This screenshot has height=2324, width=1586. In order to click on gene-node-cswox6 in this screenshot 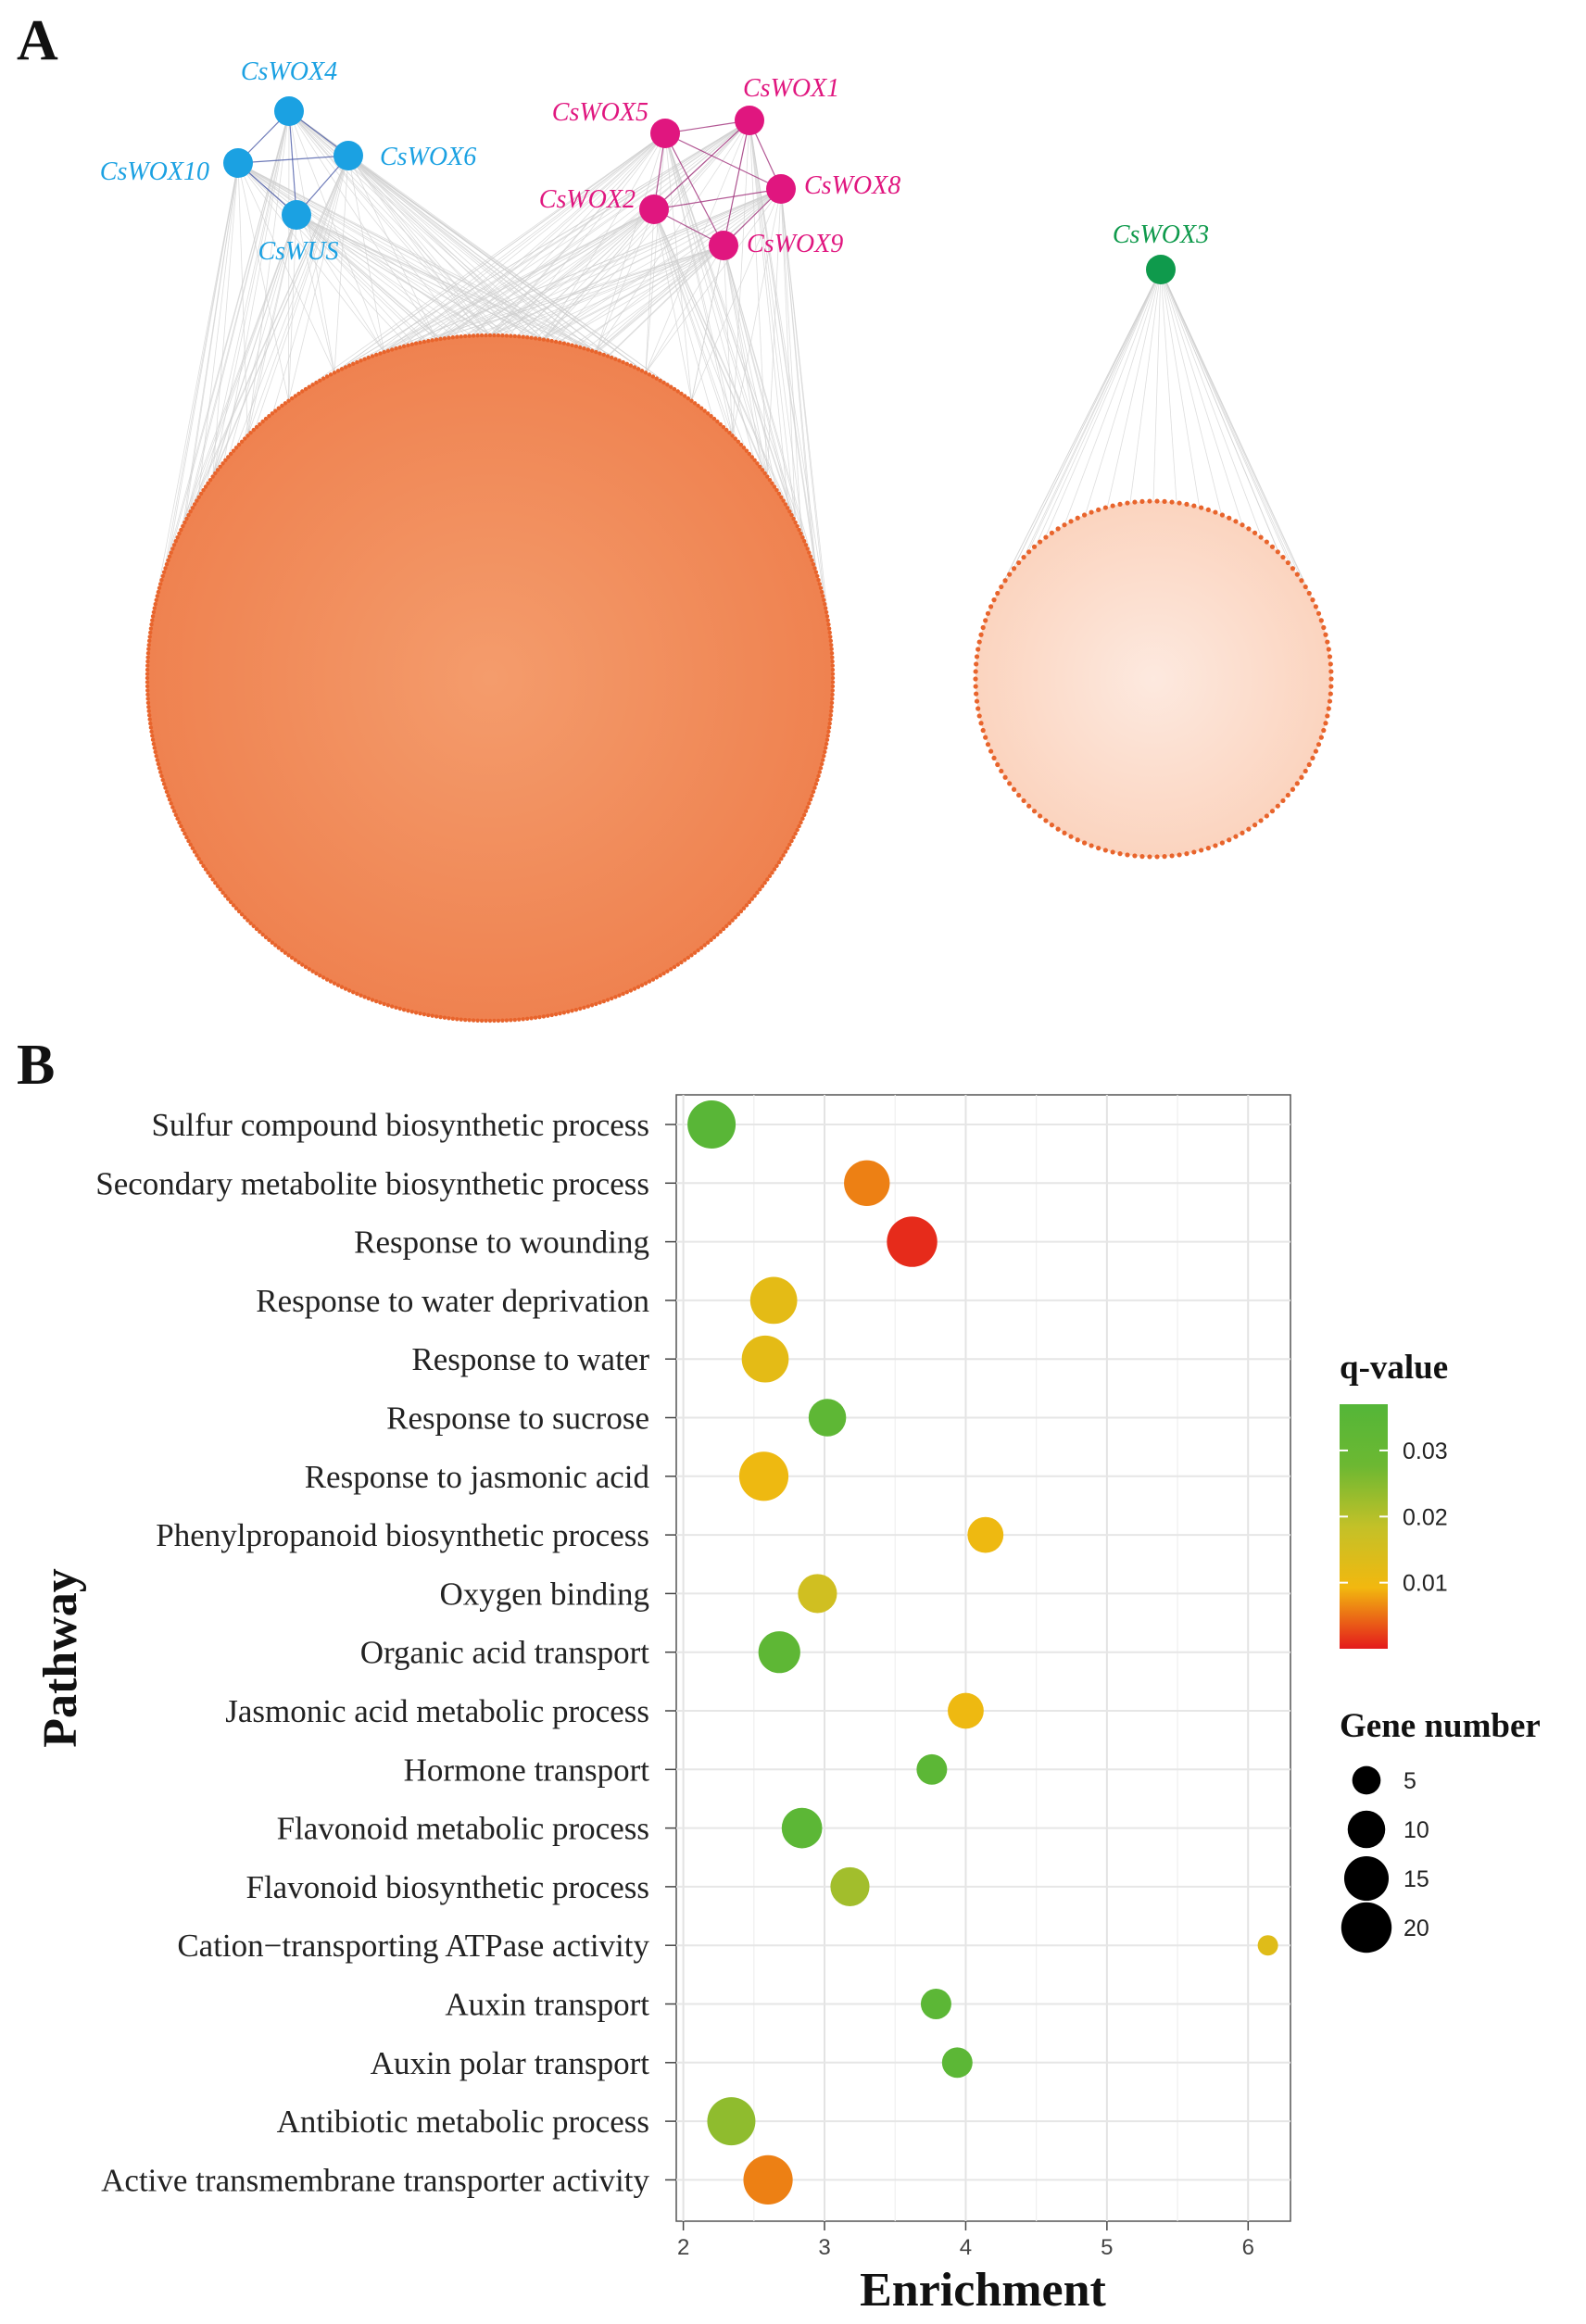, I will do `click(348, 155)`.